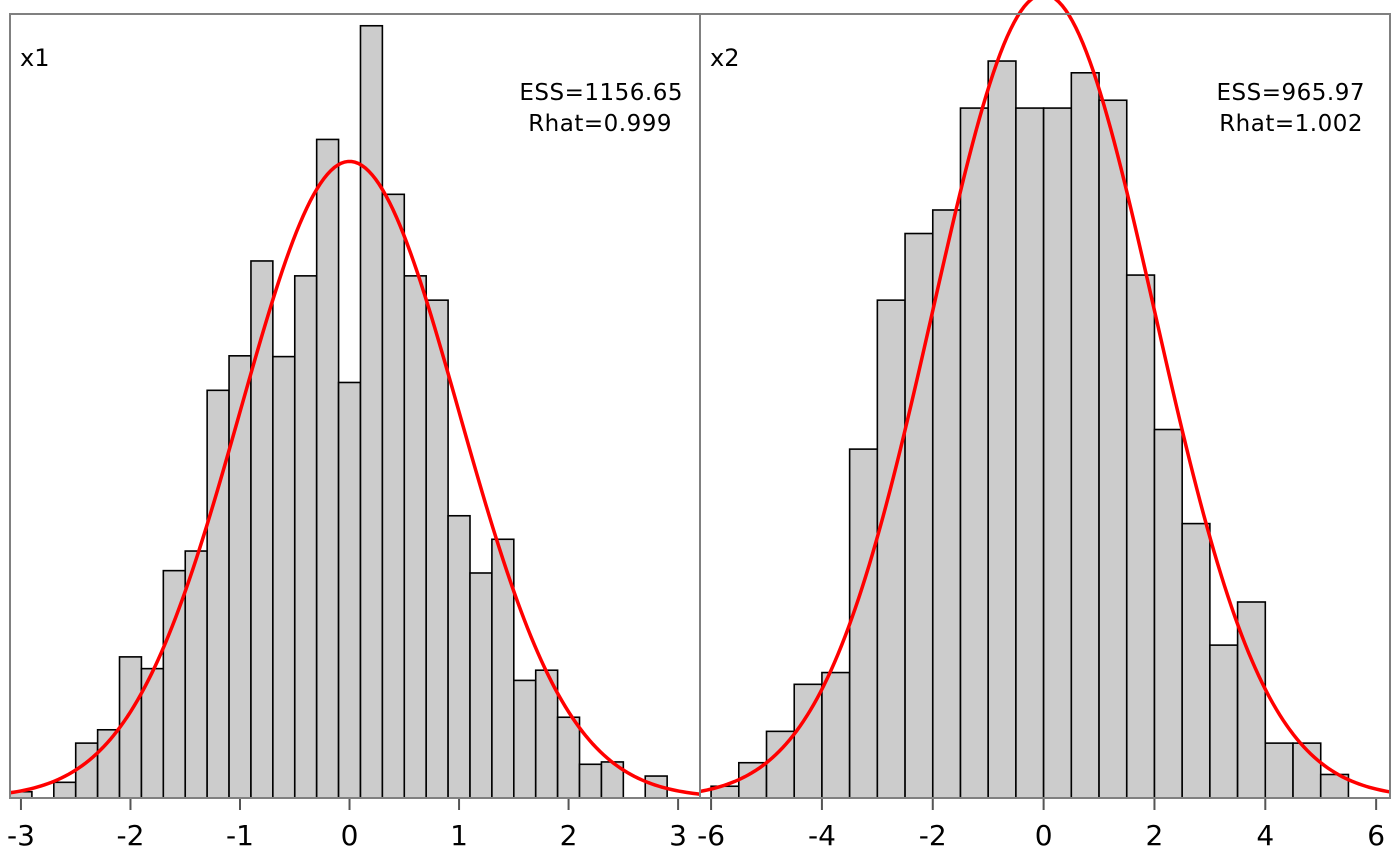 This screenshot has width=1400, height=866. I want to click on x1-ess-label: ESS=1156.65, so click(601, 93).